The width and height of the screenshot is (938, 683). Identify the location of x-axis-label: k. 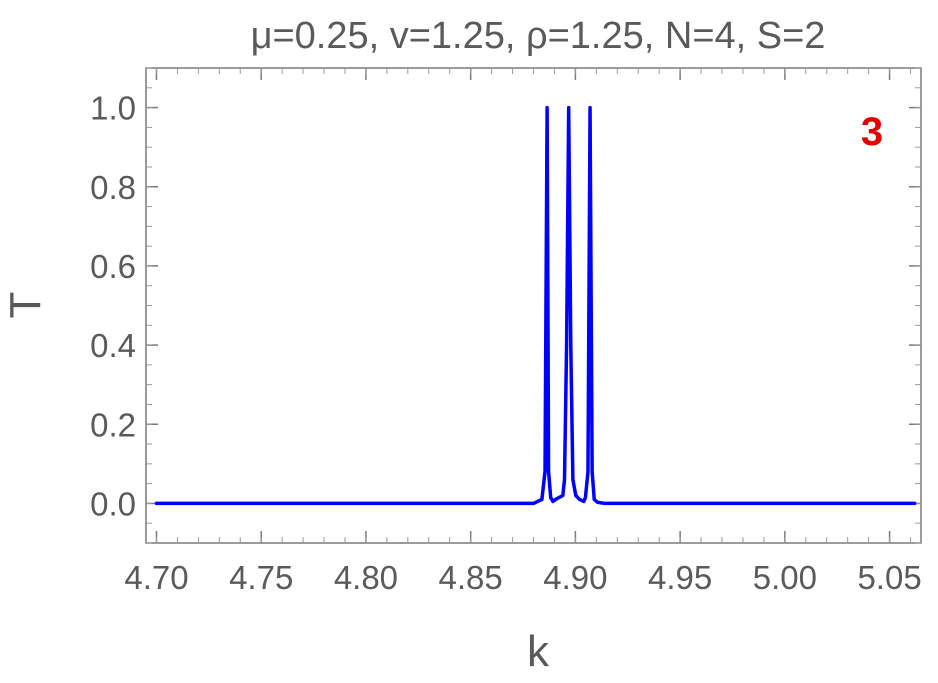
(538, 651).